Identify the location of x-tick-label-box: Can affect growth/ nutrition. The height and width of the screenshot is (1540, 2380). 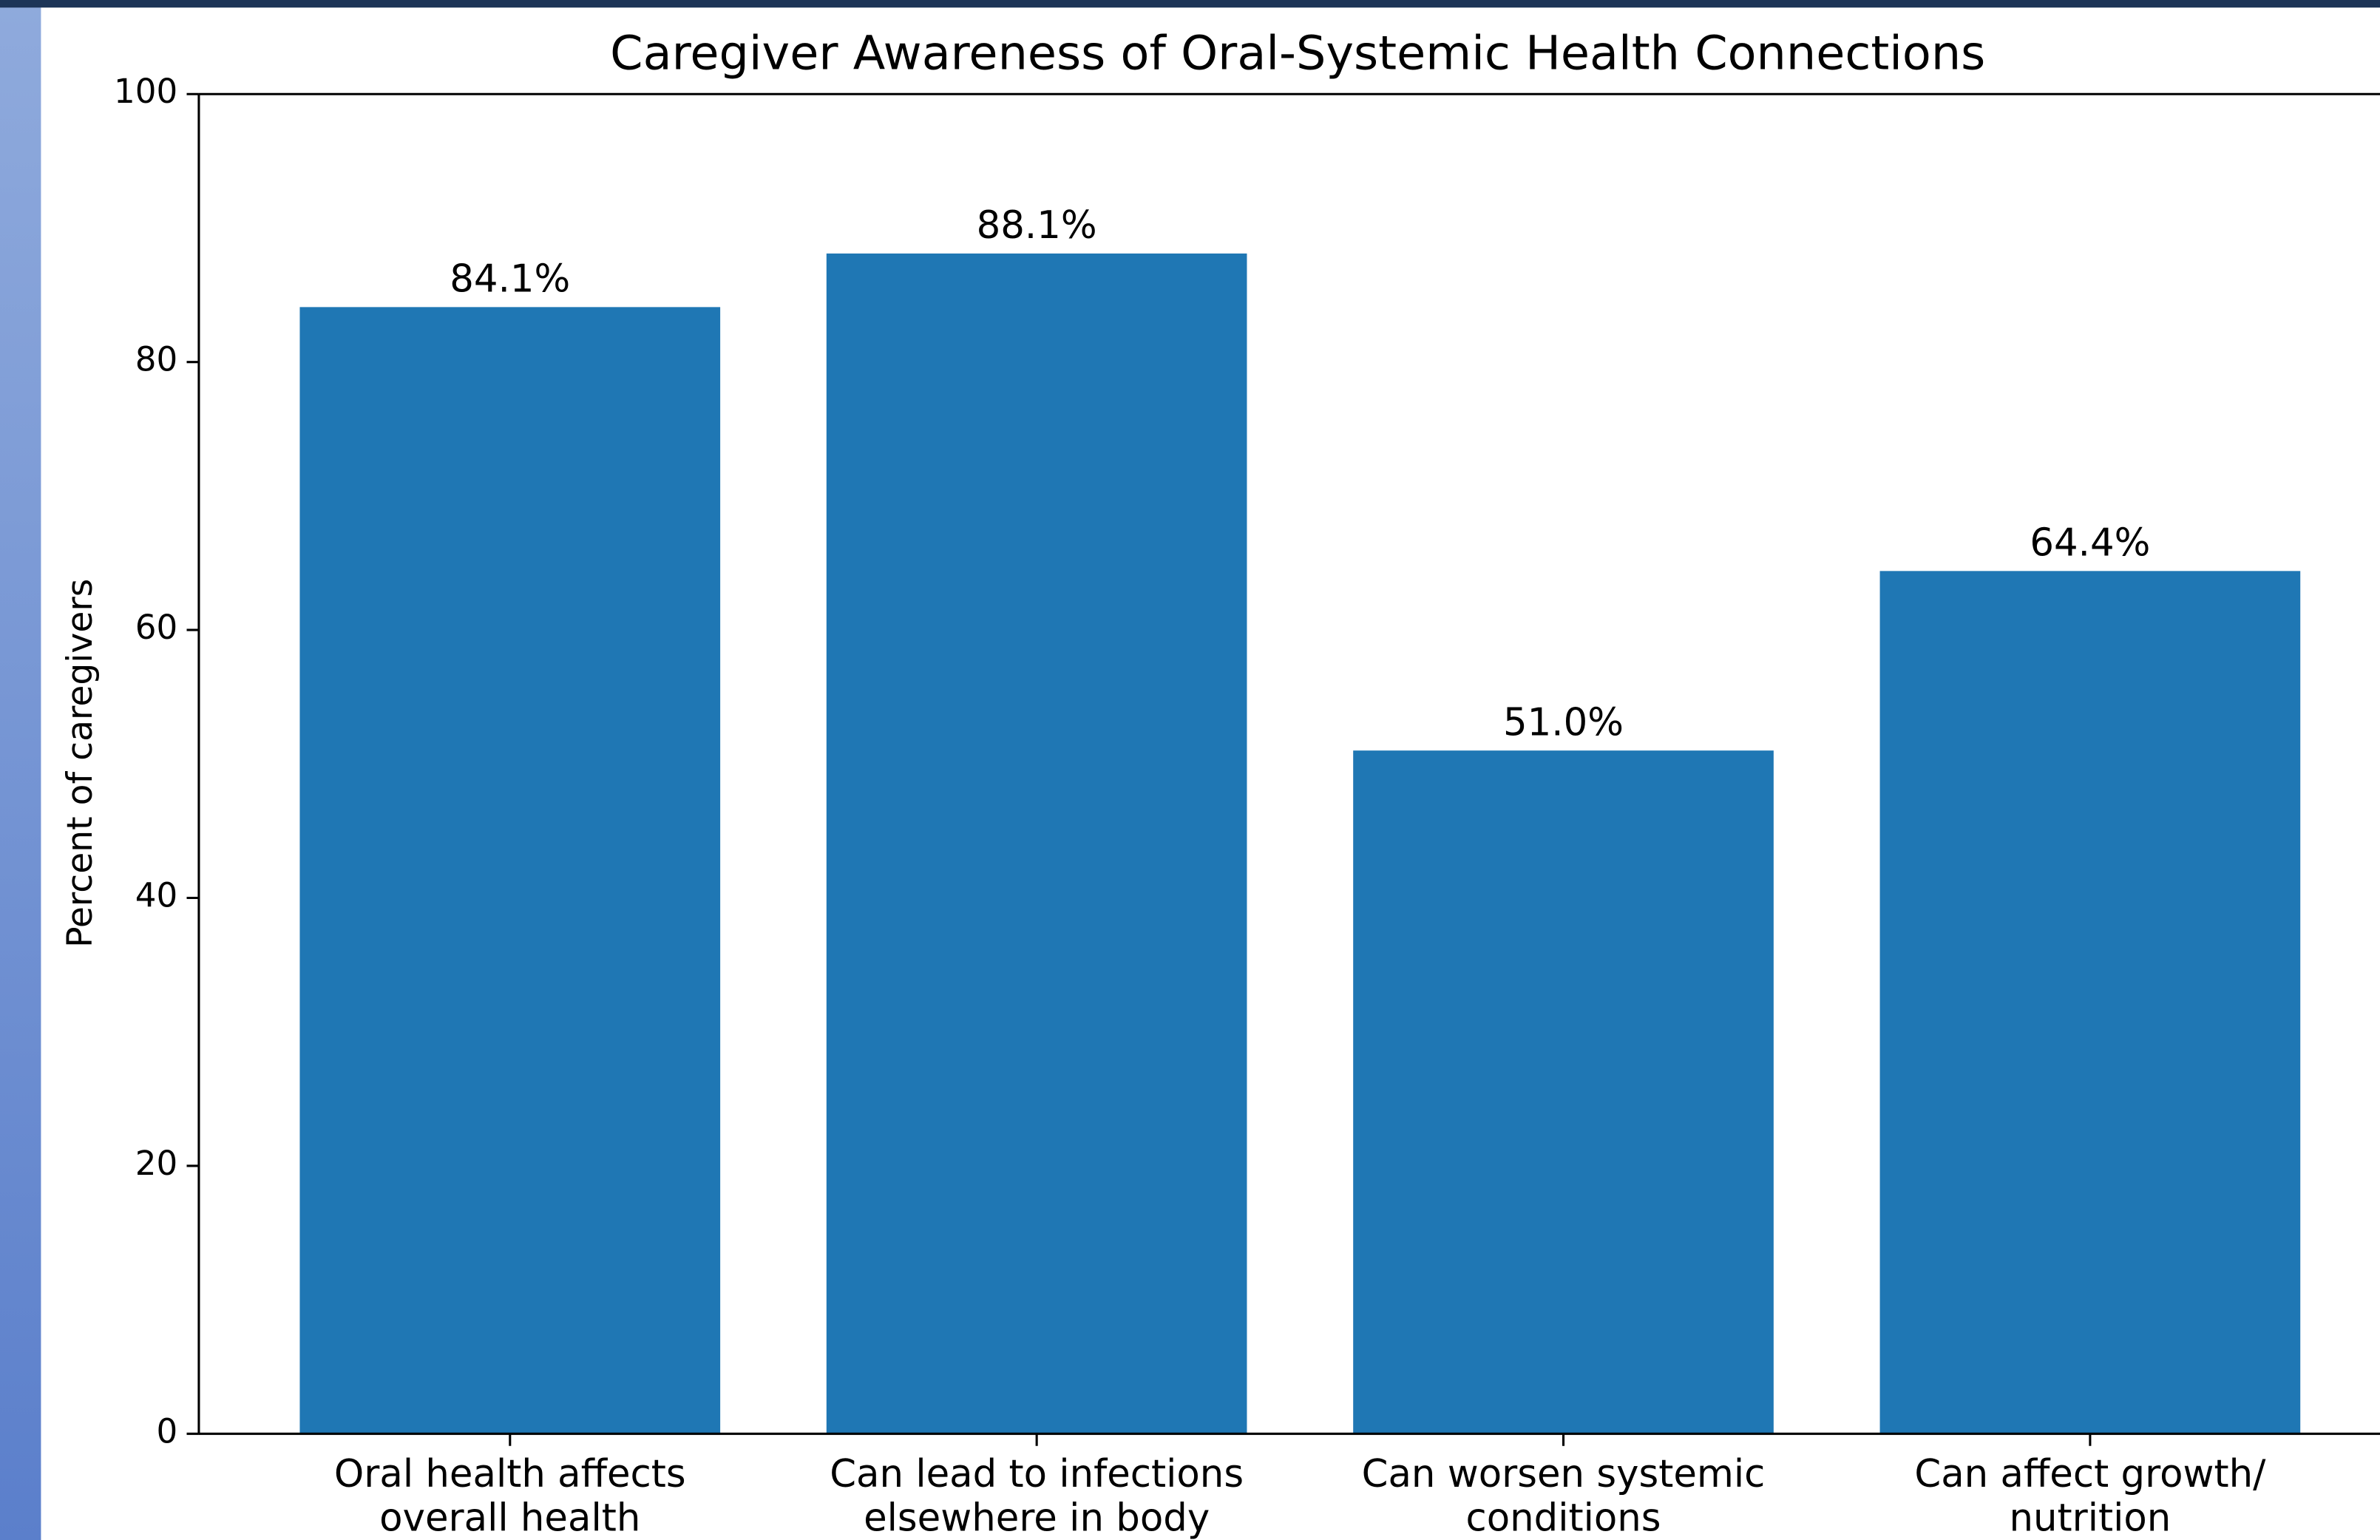
(2090, 1495).